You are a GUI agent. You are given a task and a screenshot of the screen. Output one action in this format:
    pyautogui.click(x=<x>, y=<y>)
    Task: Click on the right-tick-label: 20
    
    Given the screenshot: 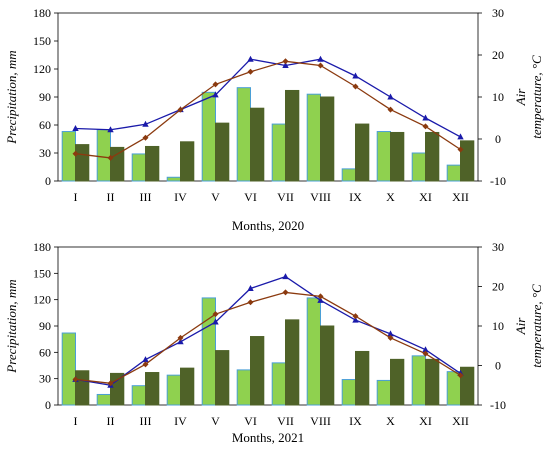 What is the action you would take?
    pyautogui.click(x=498, y=55)
    